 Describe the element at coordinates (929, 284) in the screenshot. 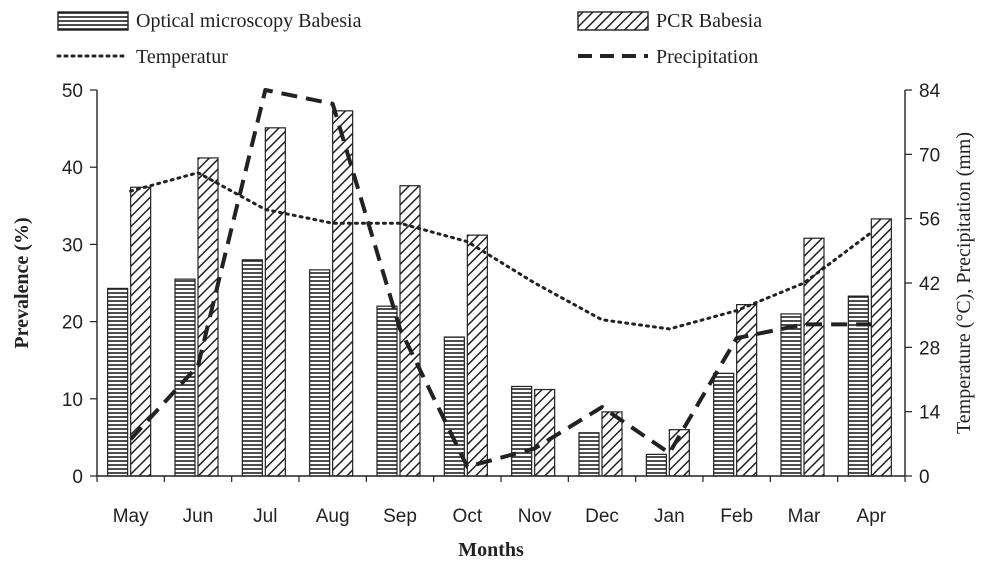

I see `y2-tick-label: 42` at that location.